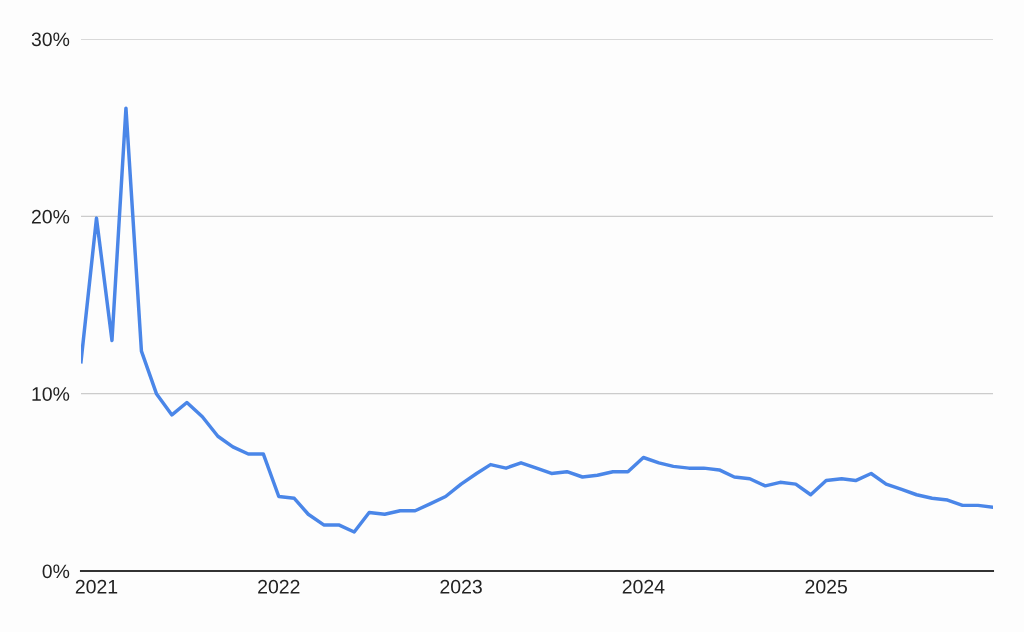  What do you see at coordinates (279, 586) in the screenshot?
I see `x-tick-label: 2022` at bounding box center [279, 586].